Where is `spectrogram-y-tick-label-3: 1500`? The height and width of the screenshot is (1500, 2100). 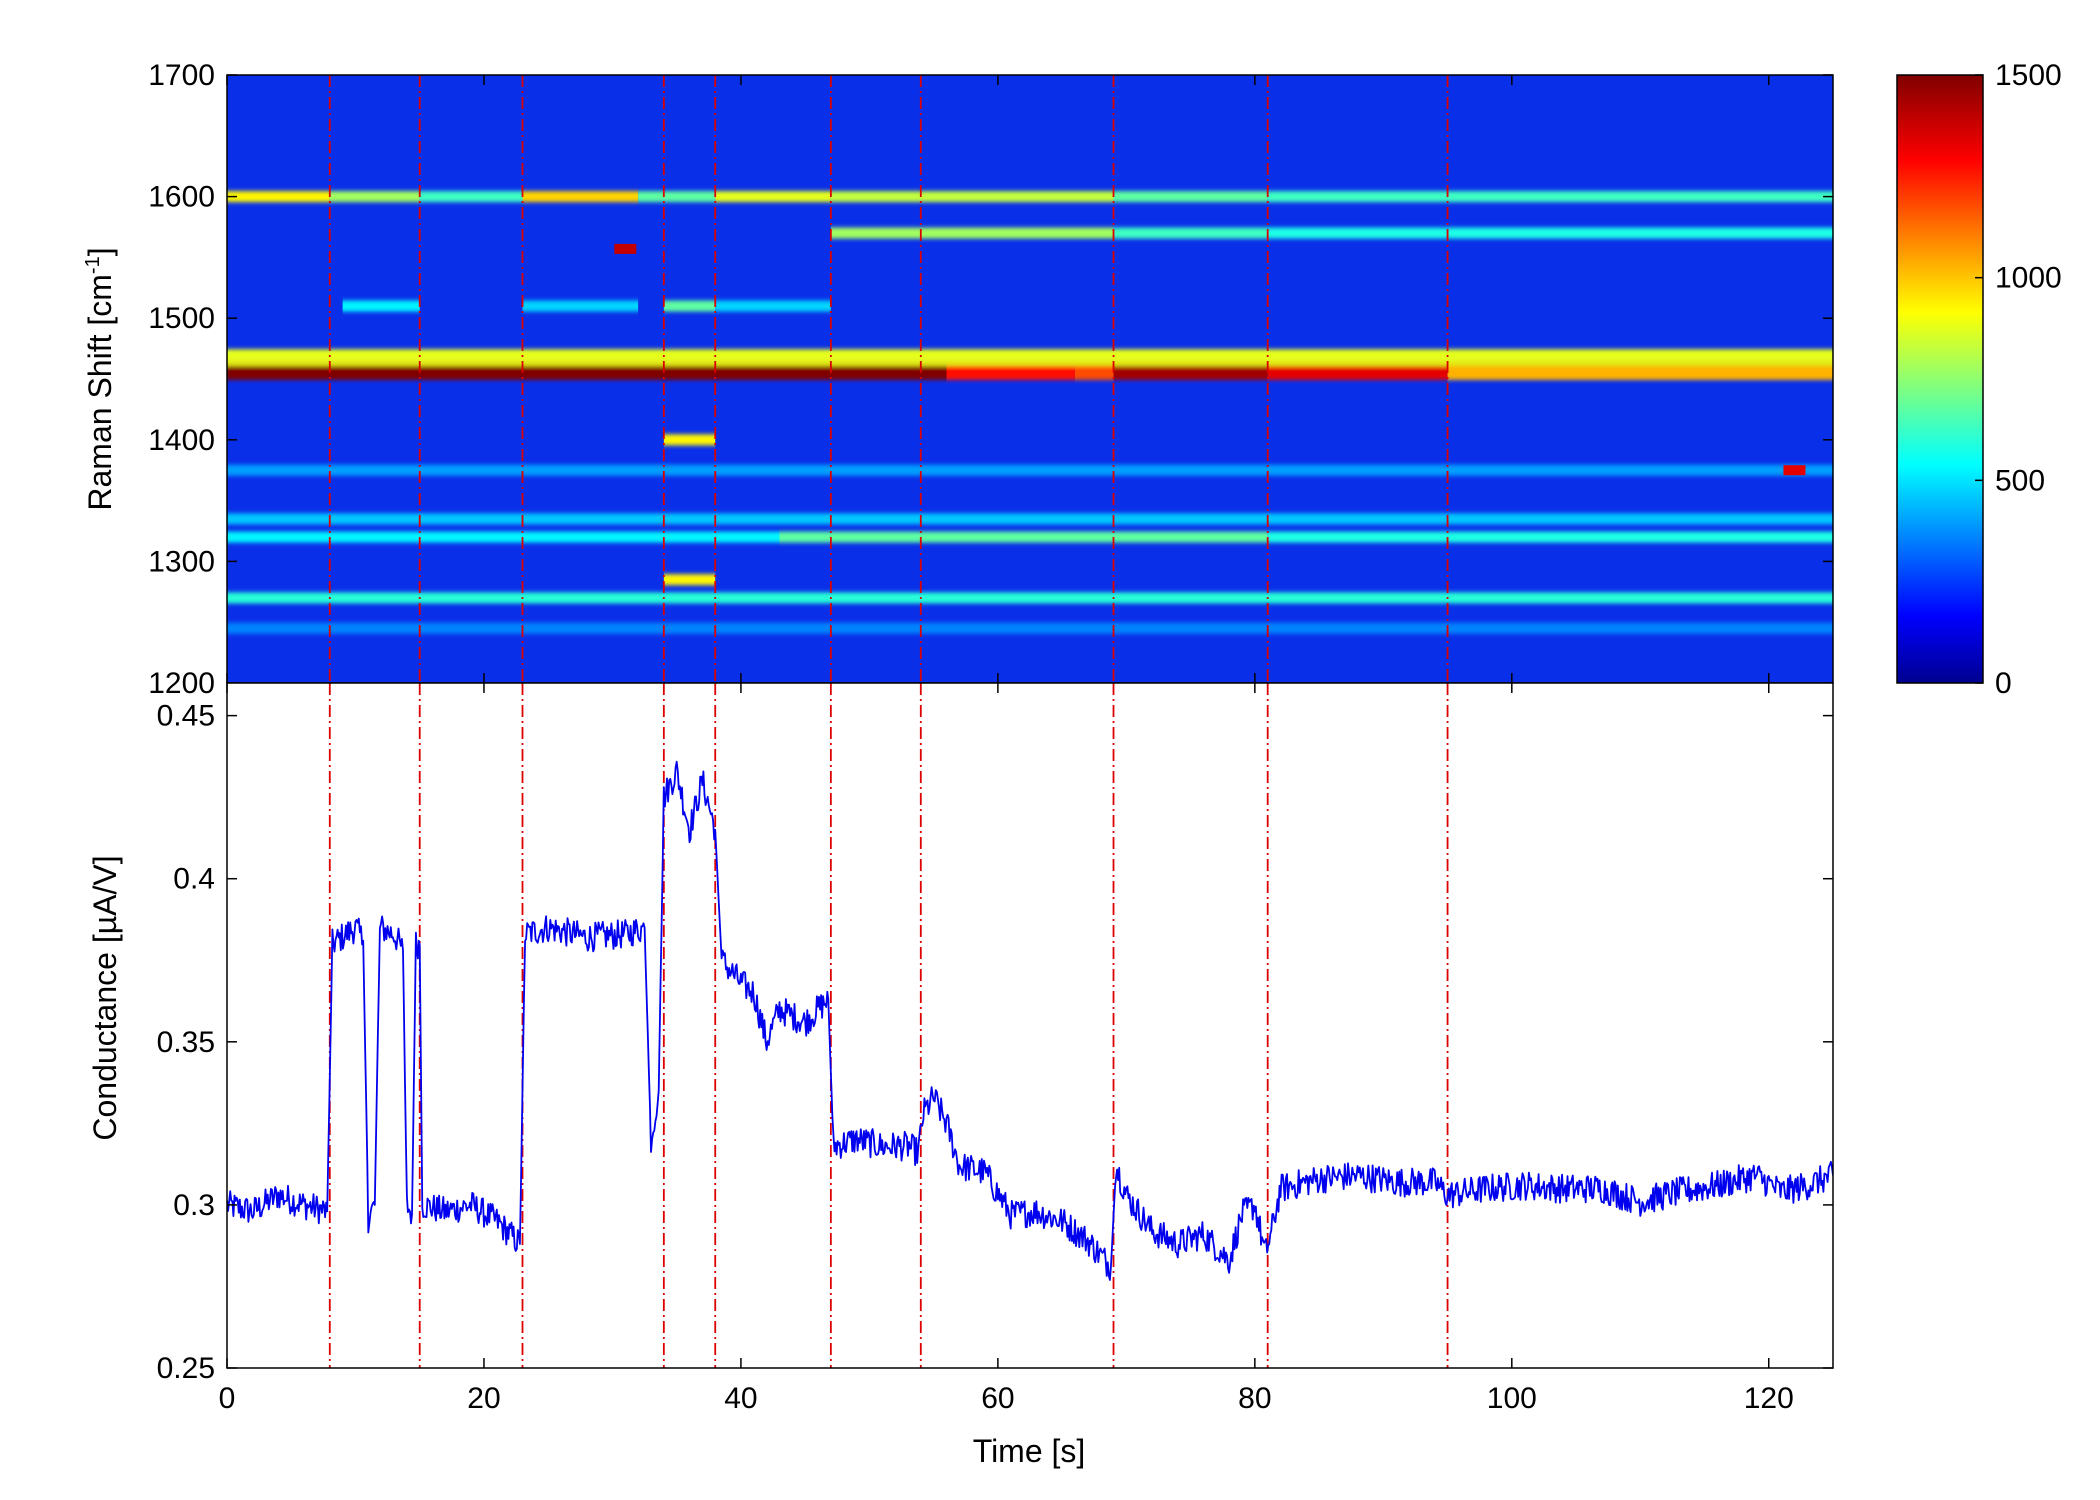 spectrogram-y-tick-label-3: 1500 is located at coordinates (181, 318).